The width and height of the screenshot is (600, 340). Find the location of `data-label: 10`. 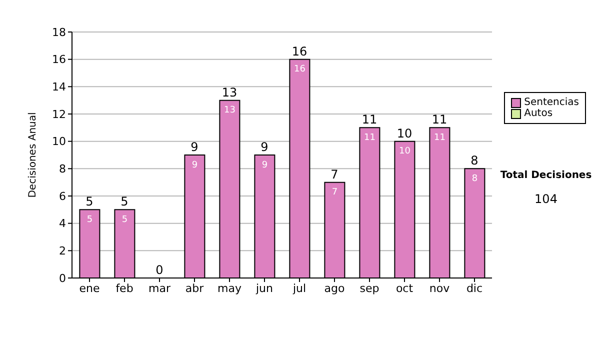

data-label: 10 is located at coordinates (404, 151).